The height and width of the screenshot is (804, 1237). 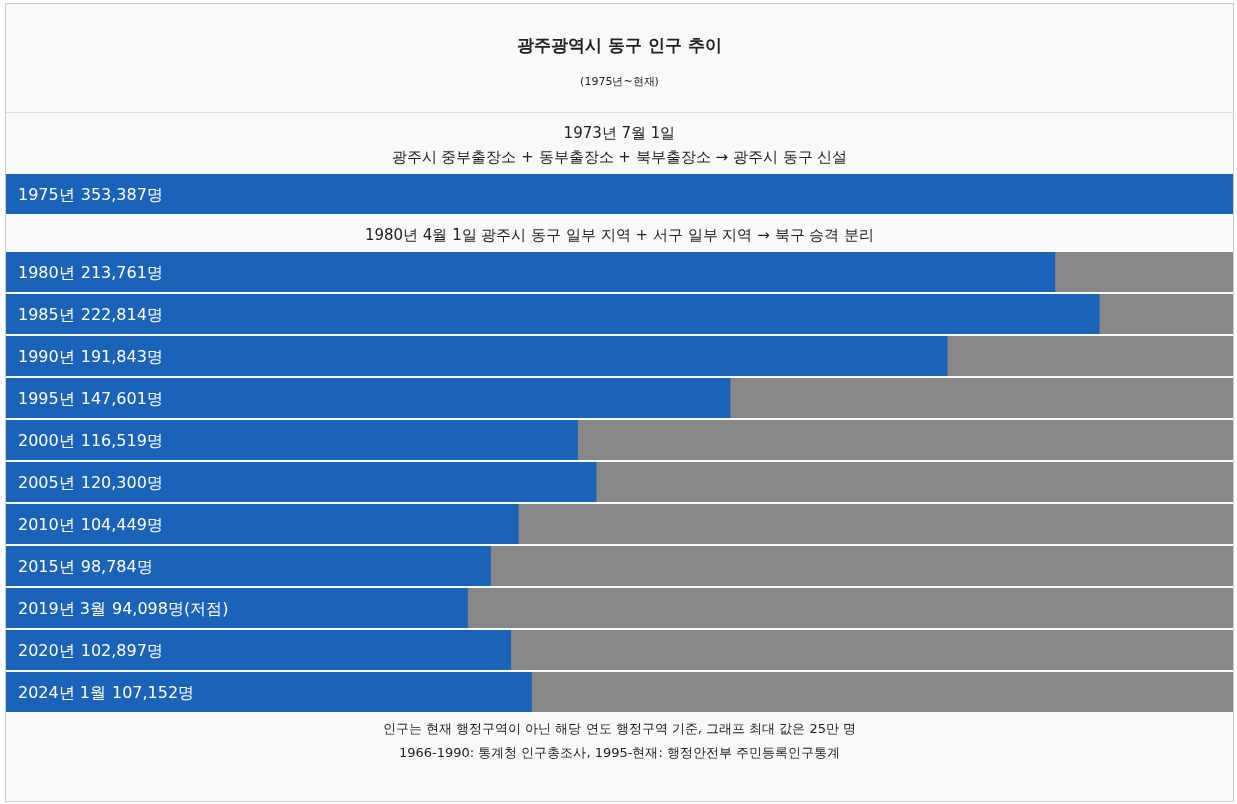 What do you see at coordinates (46, 524) in the screenshot?
I see `y-tick-label: 2010년` at bounding box center [46, 524].